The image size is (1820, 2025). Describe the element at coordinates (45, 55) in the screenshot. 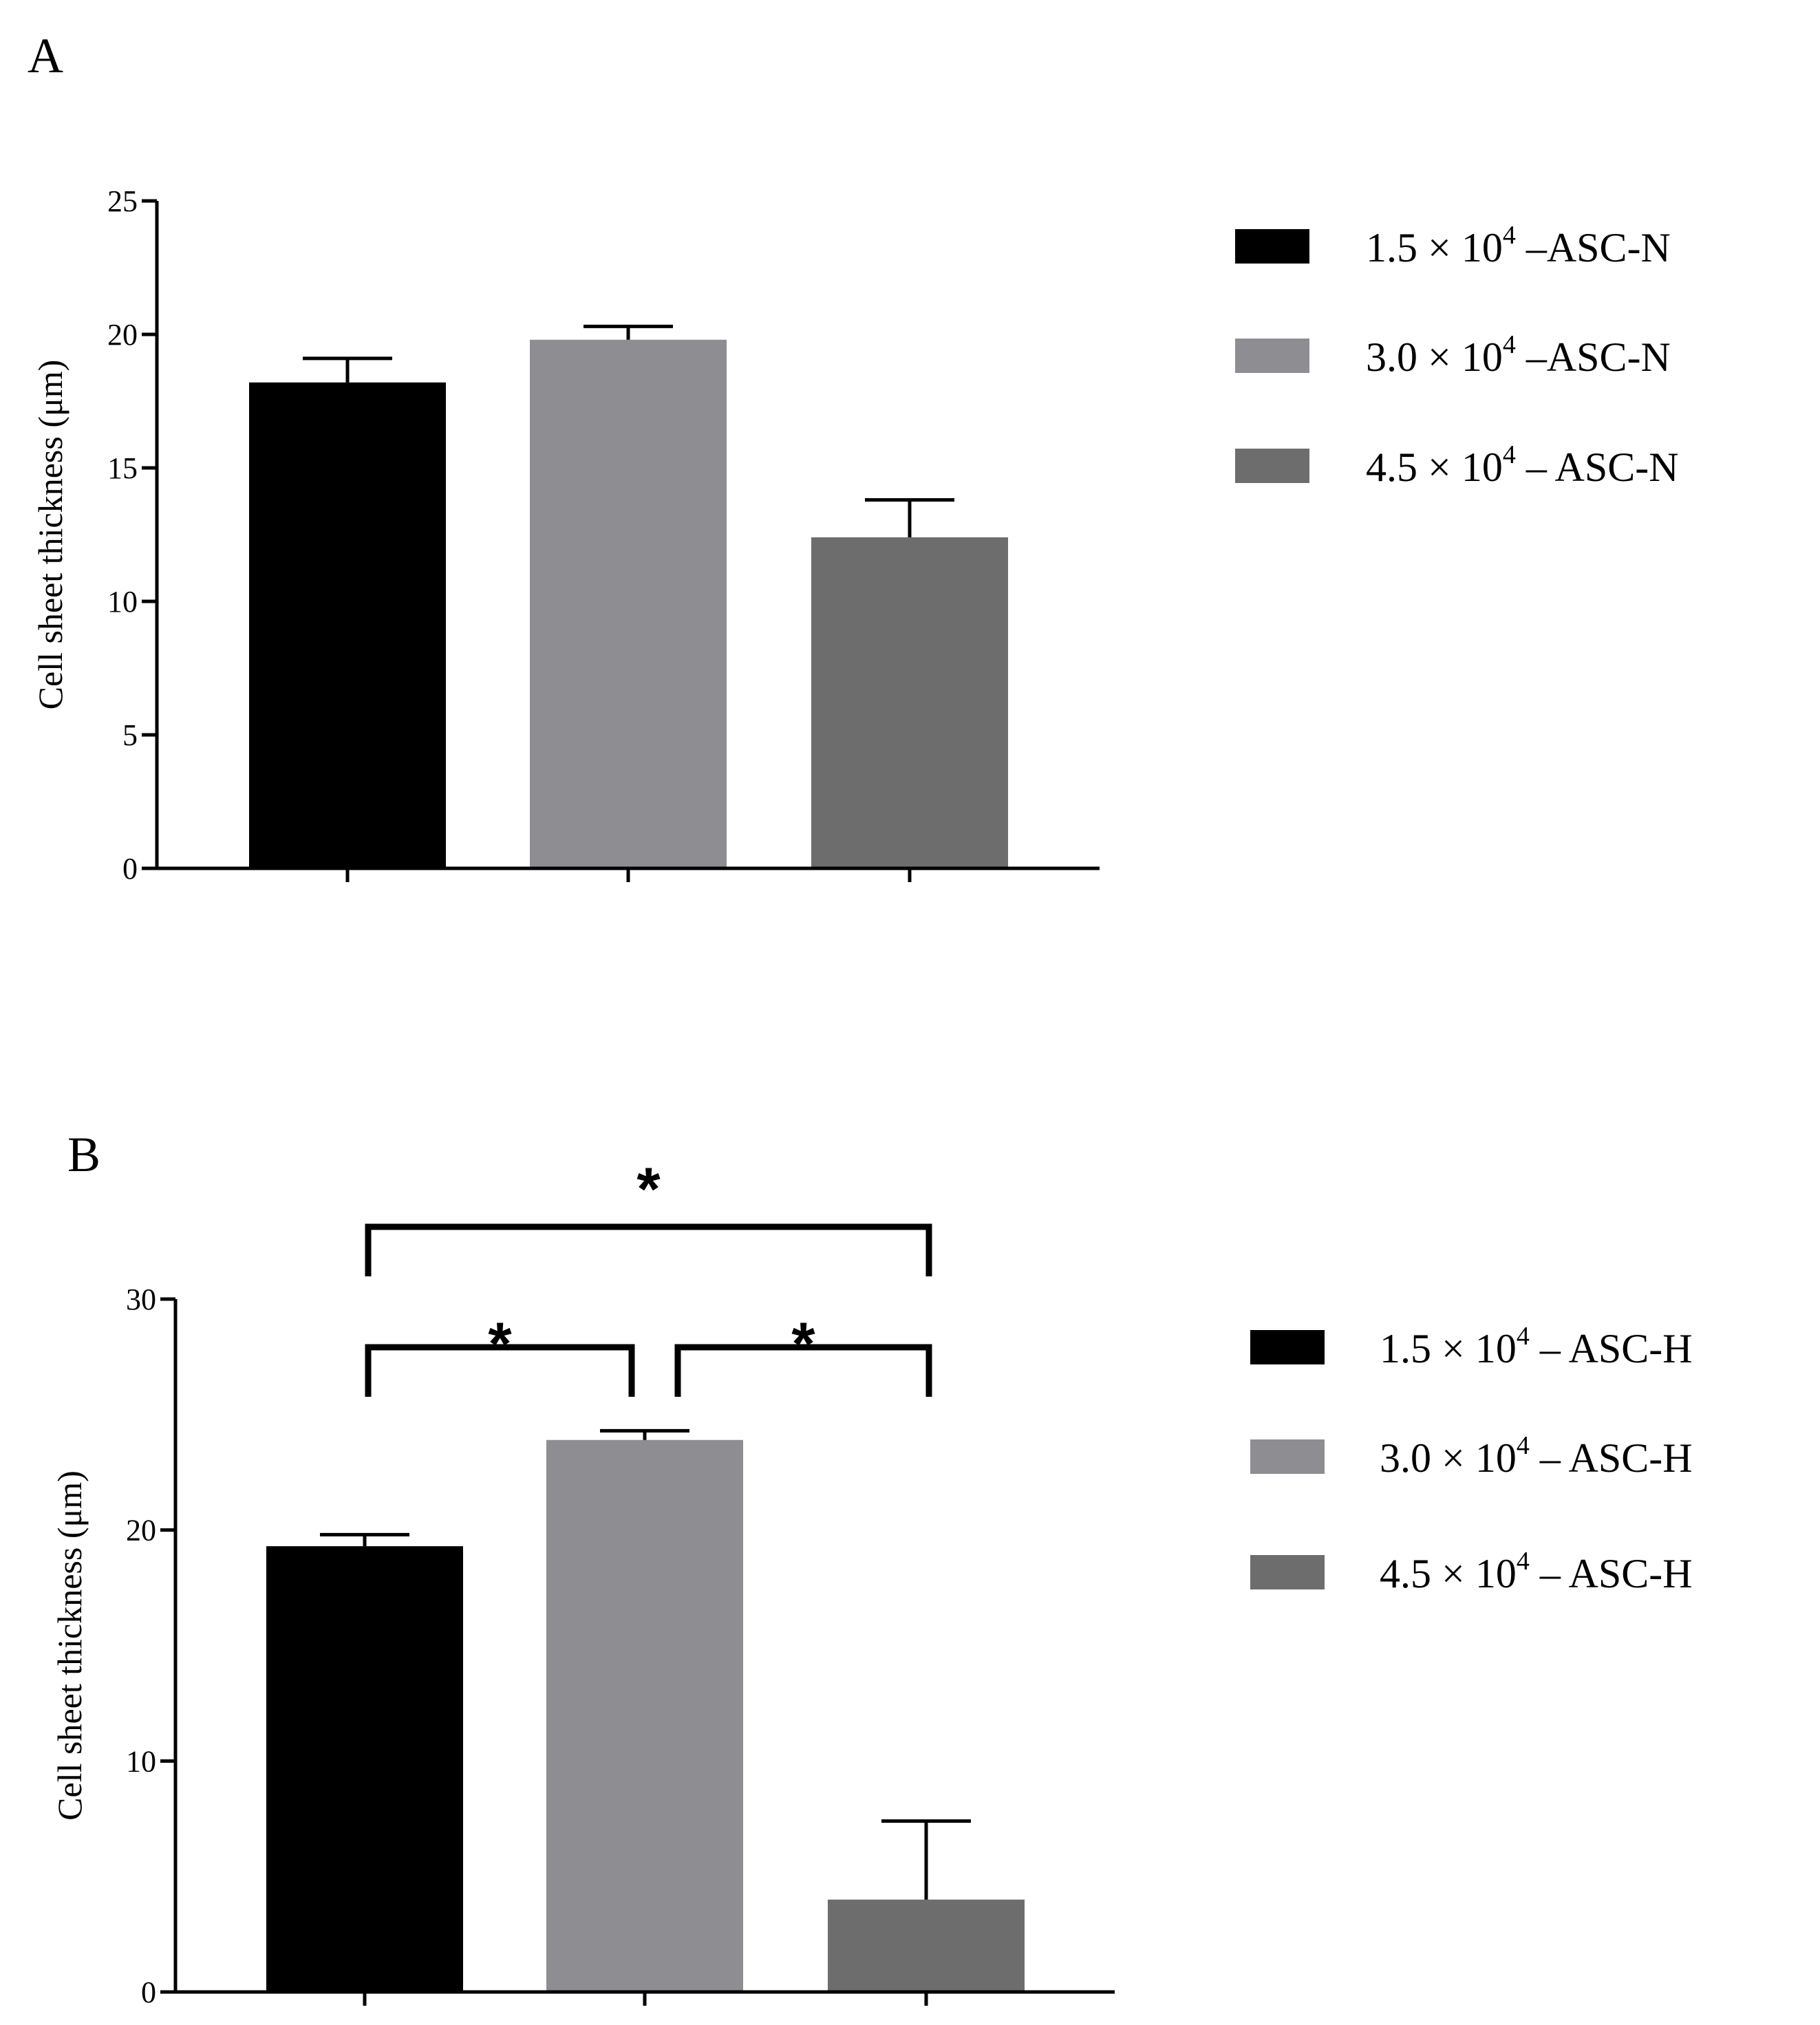

I see `panel-label: A` at that location.